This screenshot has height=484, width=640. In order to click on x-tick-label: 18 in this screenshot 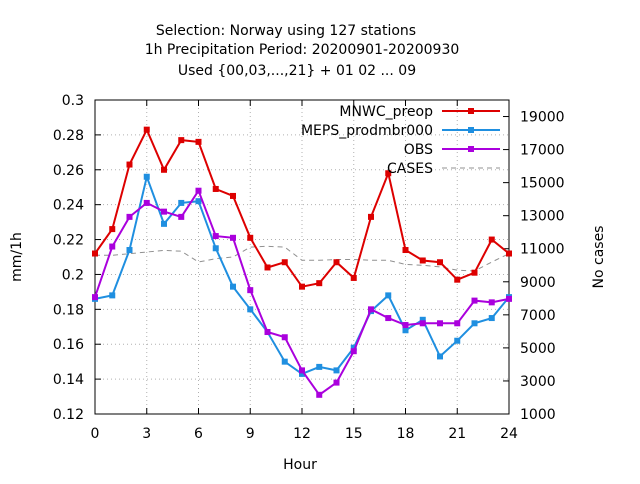, I will do `click(406, 434)`.